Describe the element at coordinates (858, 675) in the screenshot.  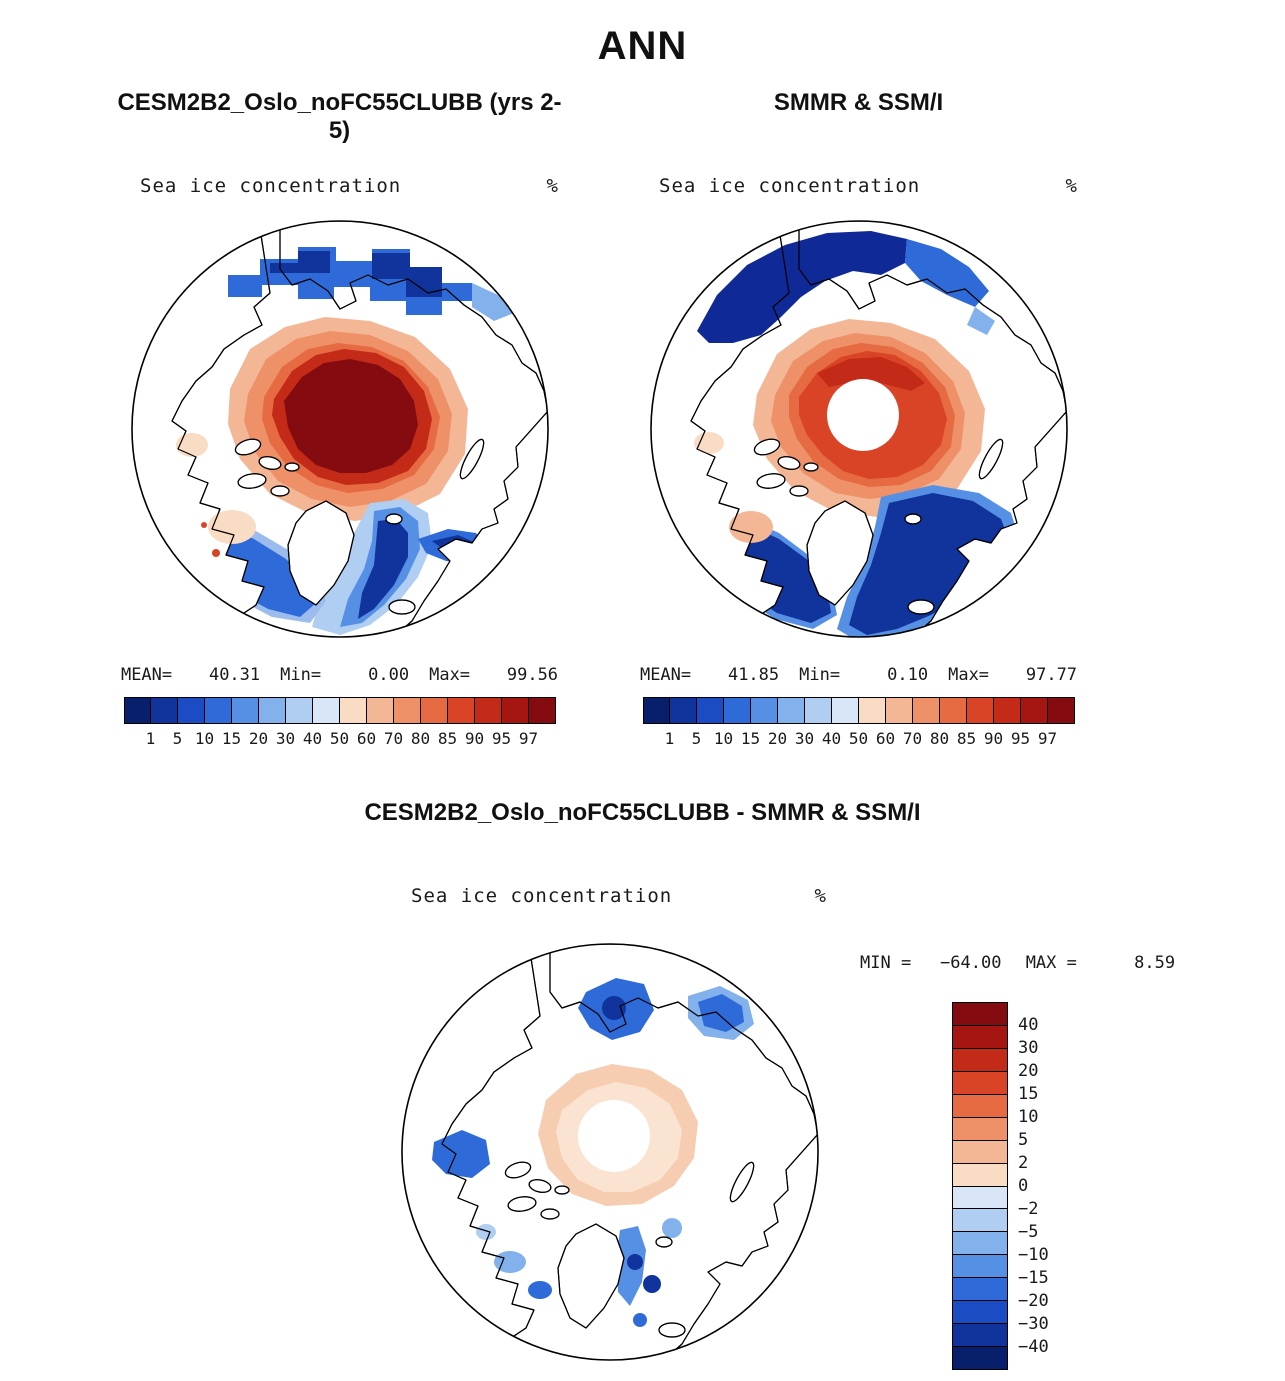
I see `obs-stats: MEAN= 41.85 Min= 0.10 Max= 97.77` at that location.